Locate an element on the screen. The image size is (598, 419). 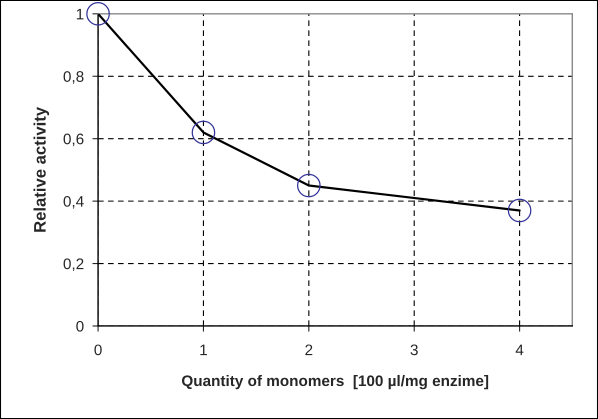
x-tick-label: 0 is located at coordinates (98, 350).